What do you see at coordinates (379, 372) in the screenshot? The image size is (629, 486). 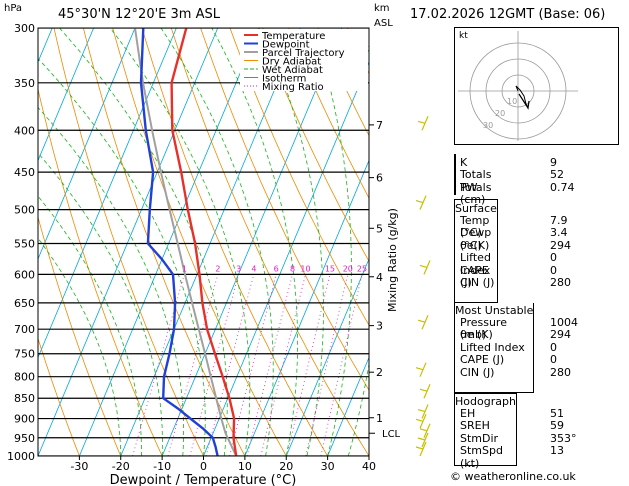 I see `km-tick-label: 2` at bounding box center [379, 372].